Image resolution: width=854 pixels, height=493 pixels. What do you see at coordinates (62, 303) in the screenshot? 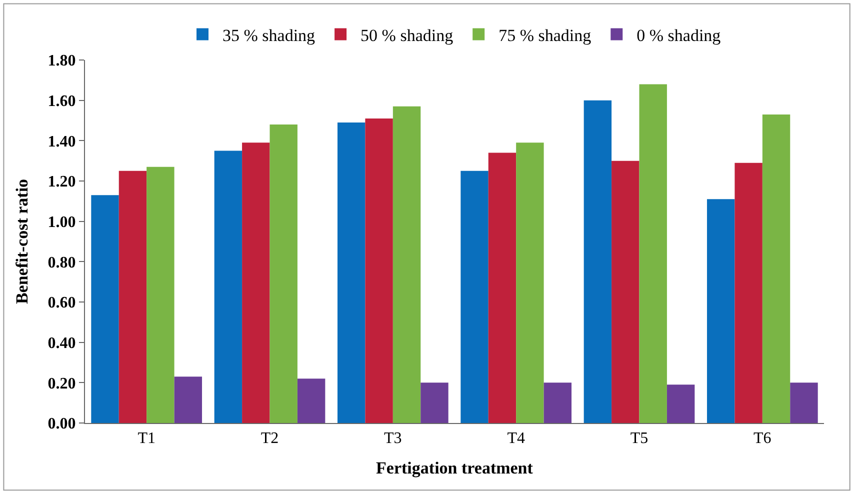
I see `y-tick-label: 0.60` at bounding box center [62, 303].